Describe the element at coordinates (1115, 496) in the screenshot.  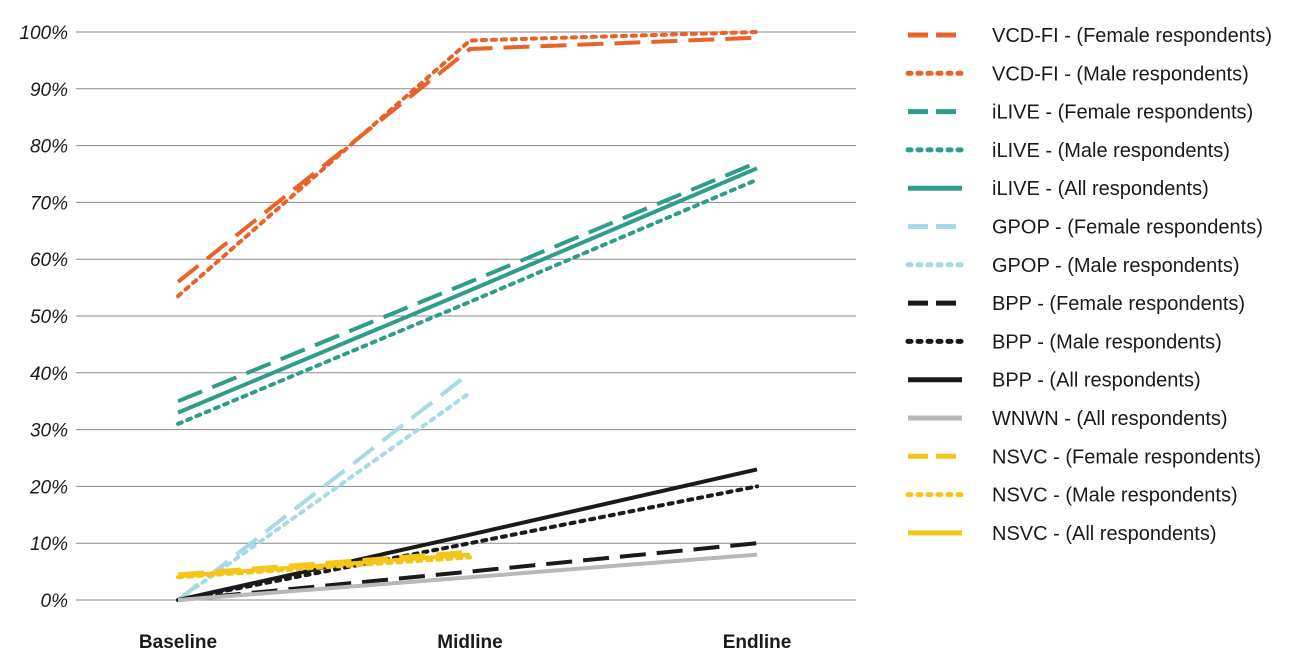
I see `legend-label: NSVC - (Male respondents)` at that location.